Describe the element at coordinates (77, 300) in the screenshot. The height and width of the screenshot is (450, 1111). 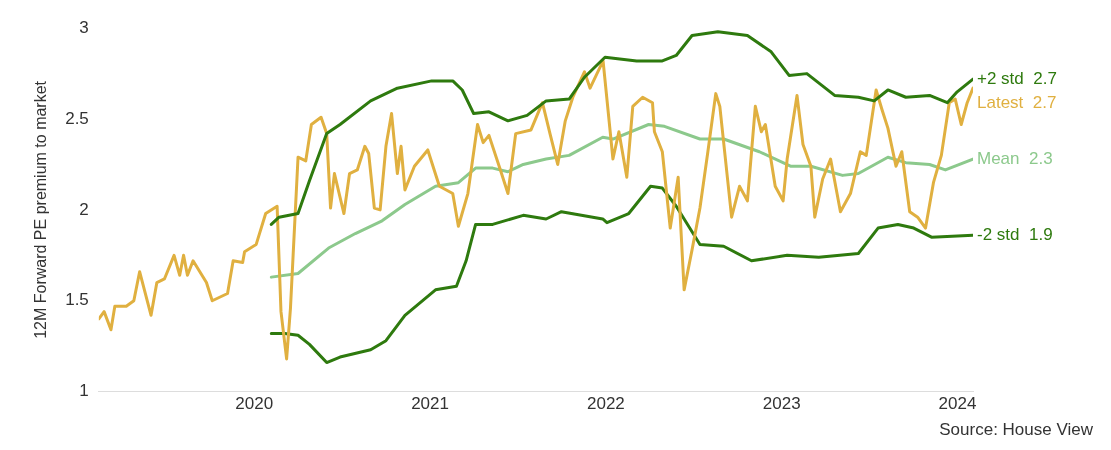
I see `y-tick-label: 1.5` at that location.